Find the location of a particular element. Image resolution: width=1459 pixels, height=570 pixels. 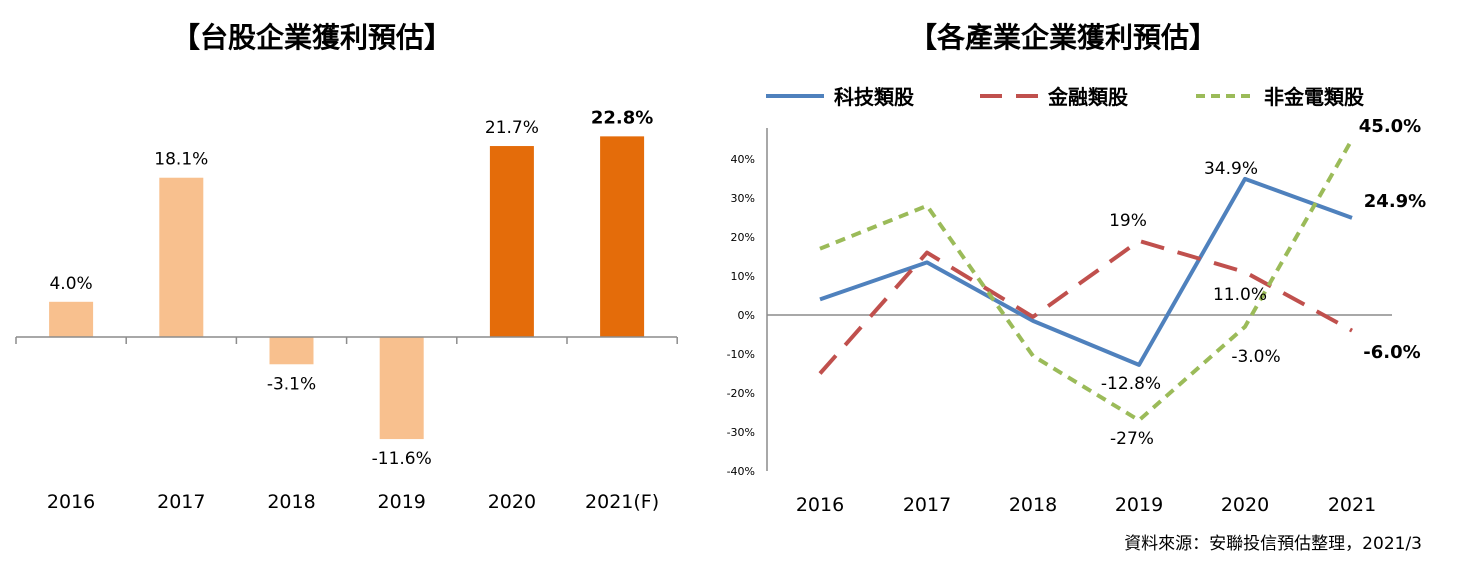

bar-x-label: 2021(F) is located at coordinates (622, 502).